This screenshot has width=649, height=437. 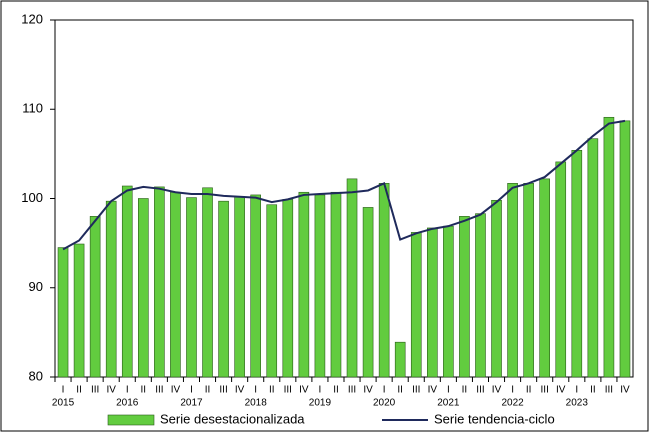 I want to click on legend-label: Serie desestacionalizada, so click(x=232, y=418).